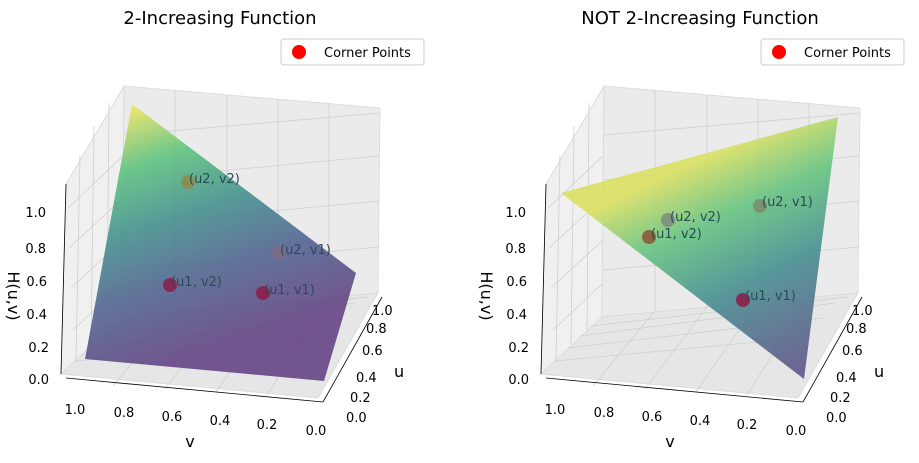 The width and height of the screenshot is (919, 463). I want to click on chart-title: NOT 2-Increasing Function, so click(700, 18).